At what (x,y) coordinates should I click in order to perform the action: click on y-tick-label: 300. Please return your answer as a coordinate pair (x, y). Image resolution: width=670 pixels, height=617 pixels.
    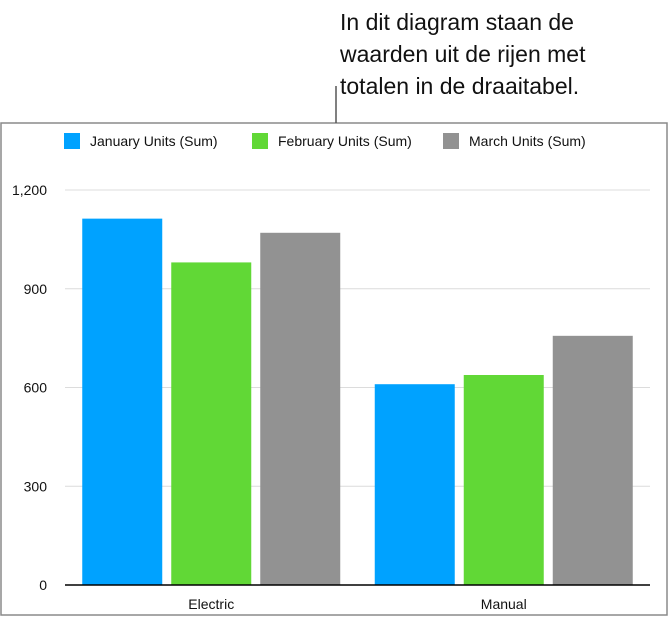
    Looking at the image, I should click on (36, 486).